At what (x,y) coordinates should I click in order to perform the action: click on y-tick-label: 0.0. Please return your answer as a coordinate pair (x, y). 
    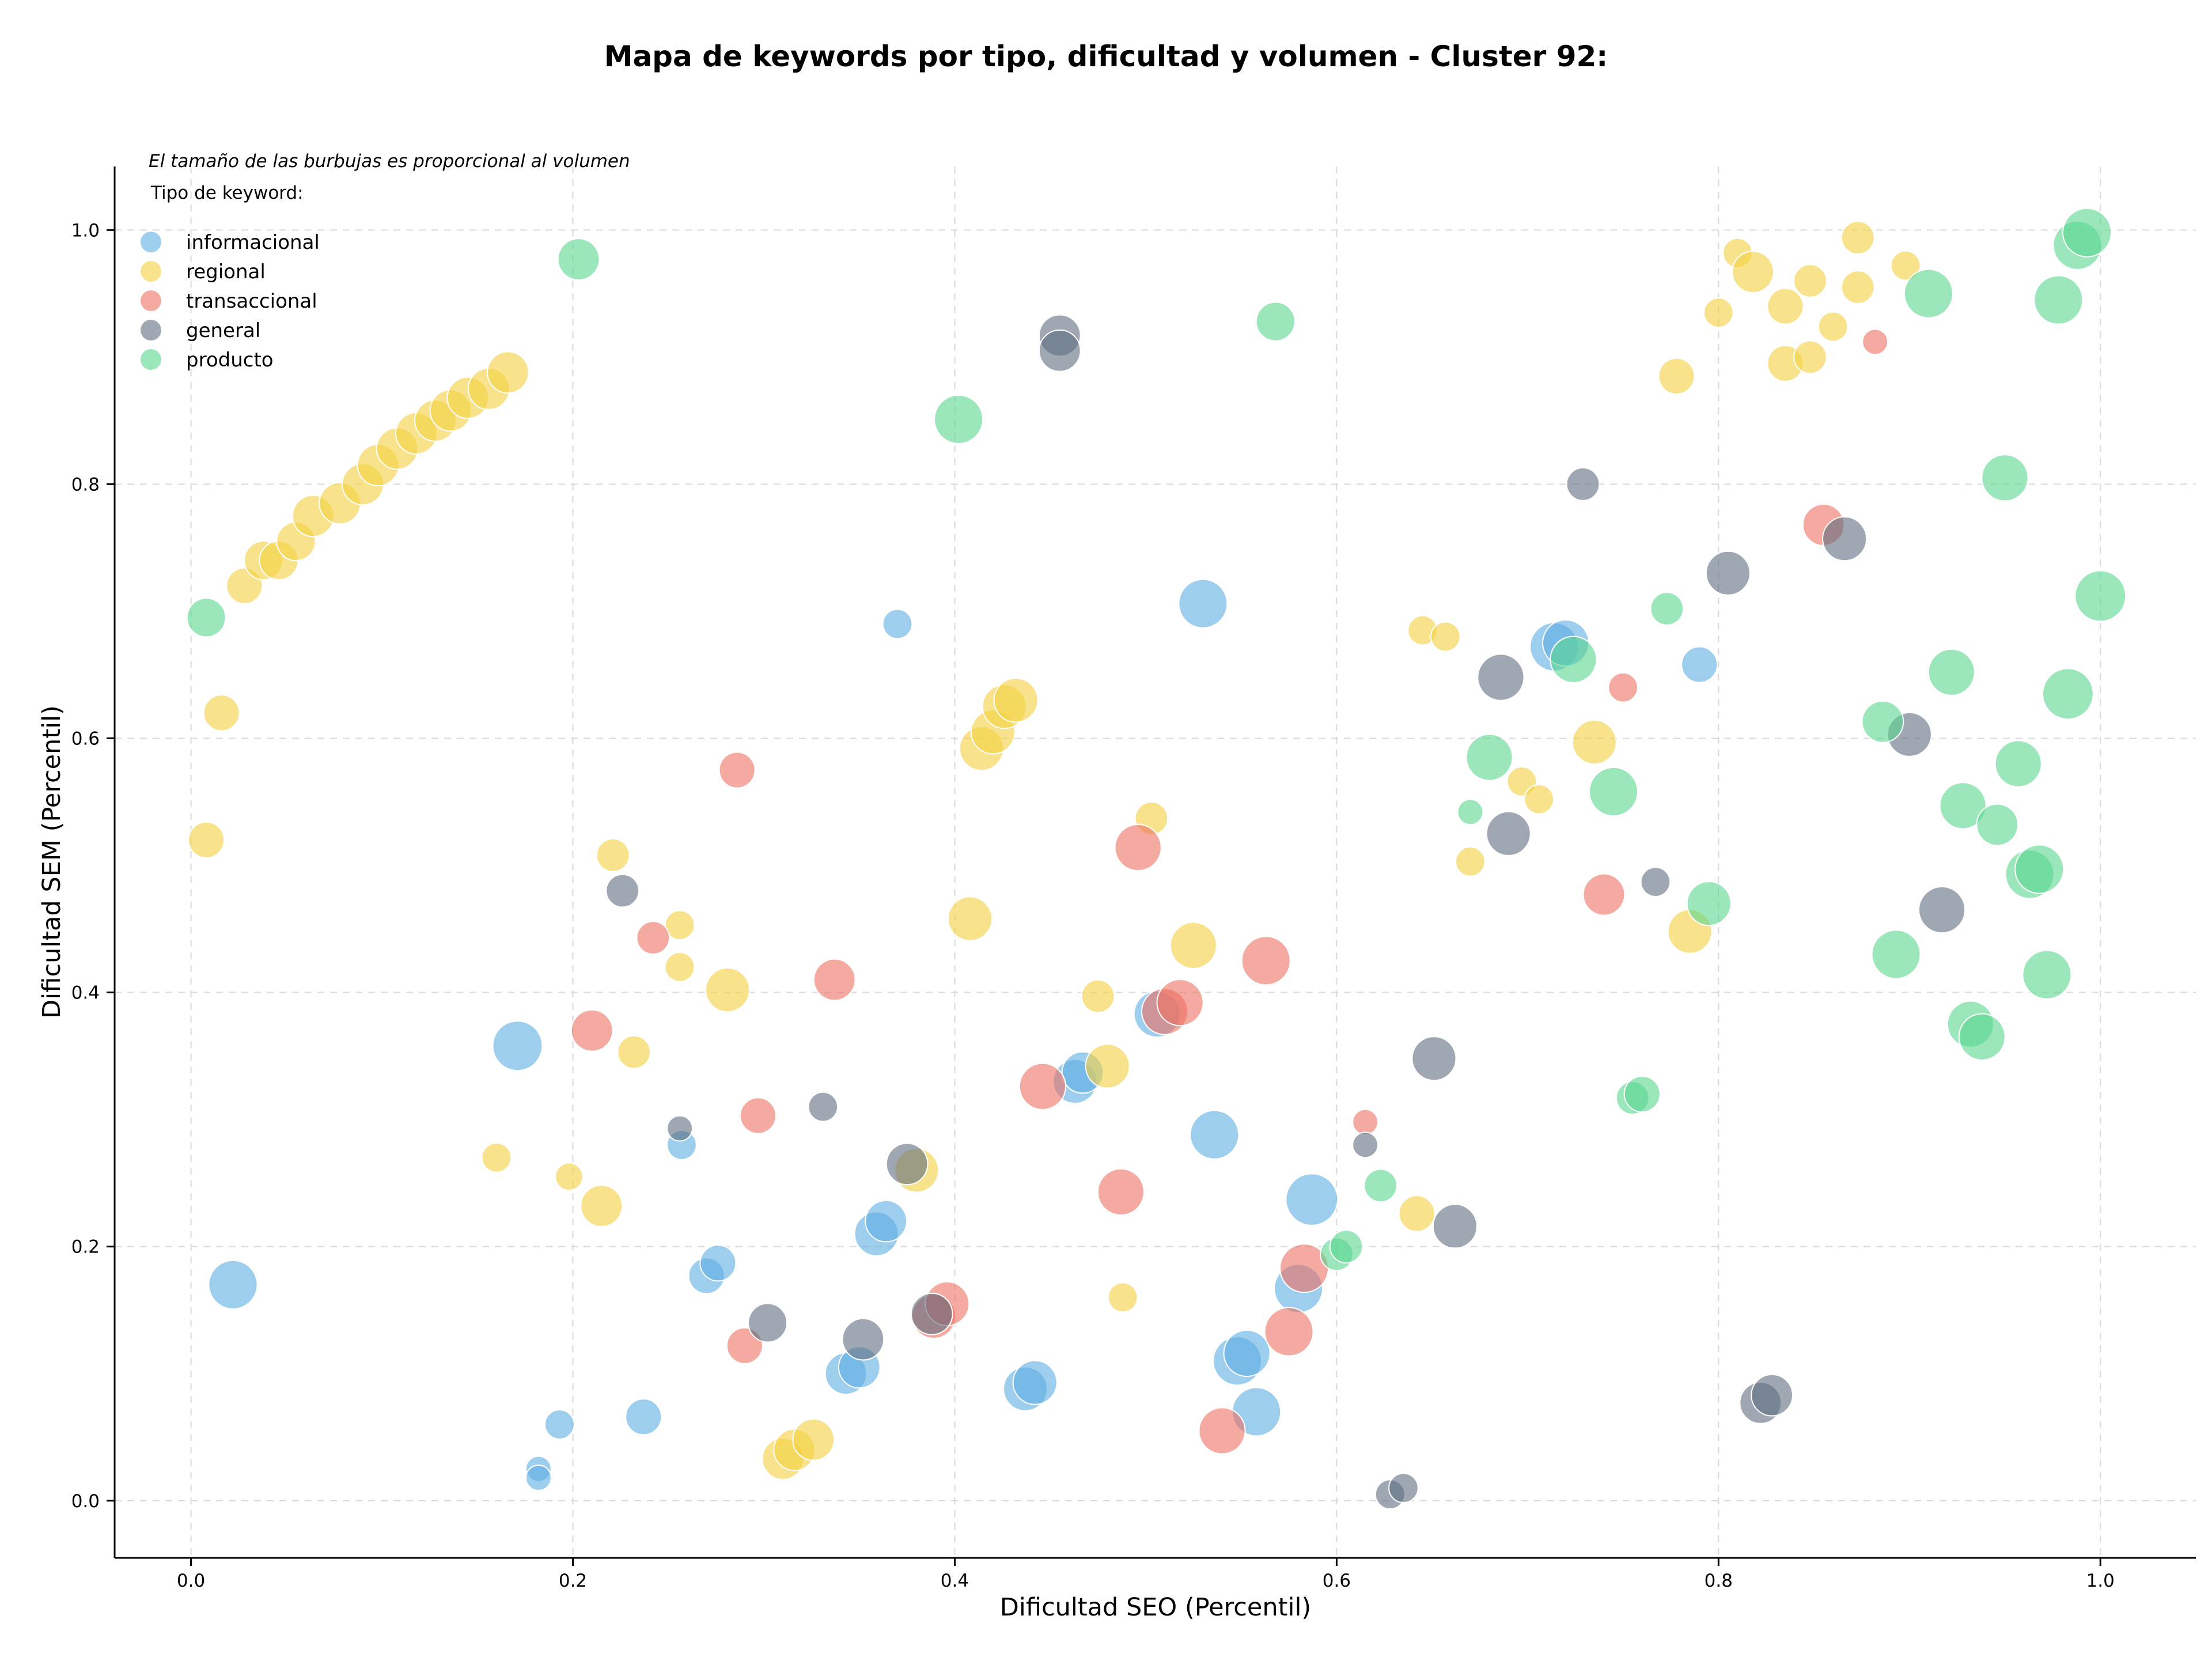
    Looking at the image, I should click on (85, 1501).